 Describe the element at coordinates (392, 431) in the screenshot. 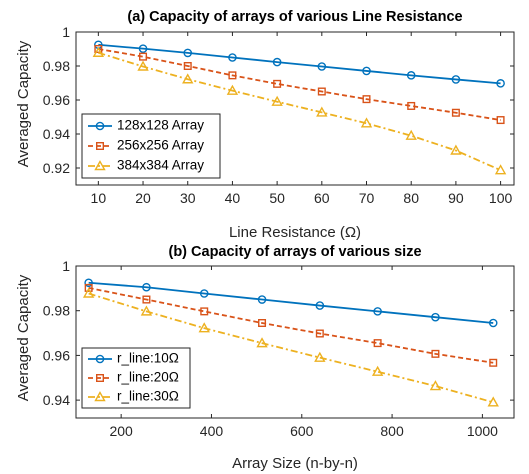

I see `x-tick-label: 800` at that location.